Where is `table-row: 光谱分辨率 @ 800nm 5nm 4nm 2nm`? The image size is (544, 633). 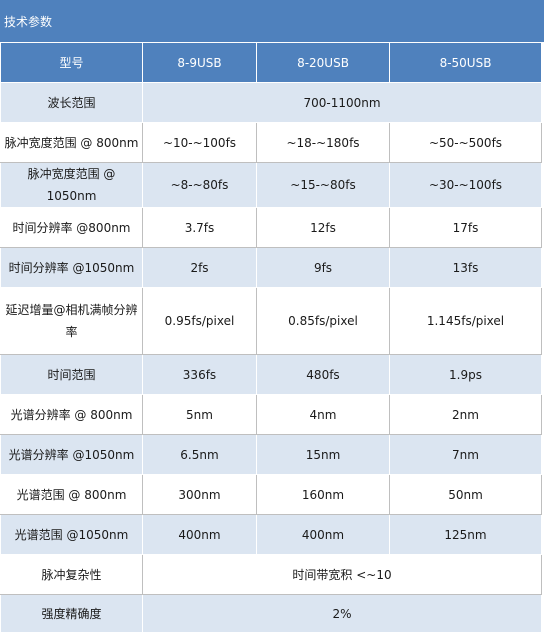 table-row: 光谱分辨率 @ 800nm 5nm 4nm 2nm is located at coordinates (271, 414).